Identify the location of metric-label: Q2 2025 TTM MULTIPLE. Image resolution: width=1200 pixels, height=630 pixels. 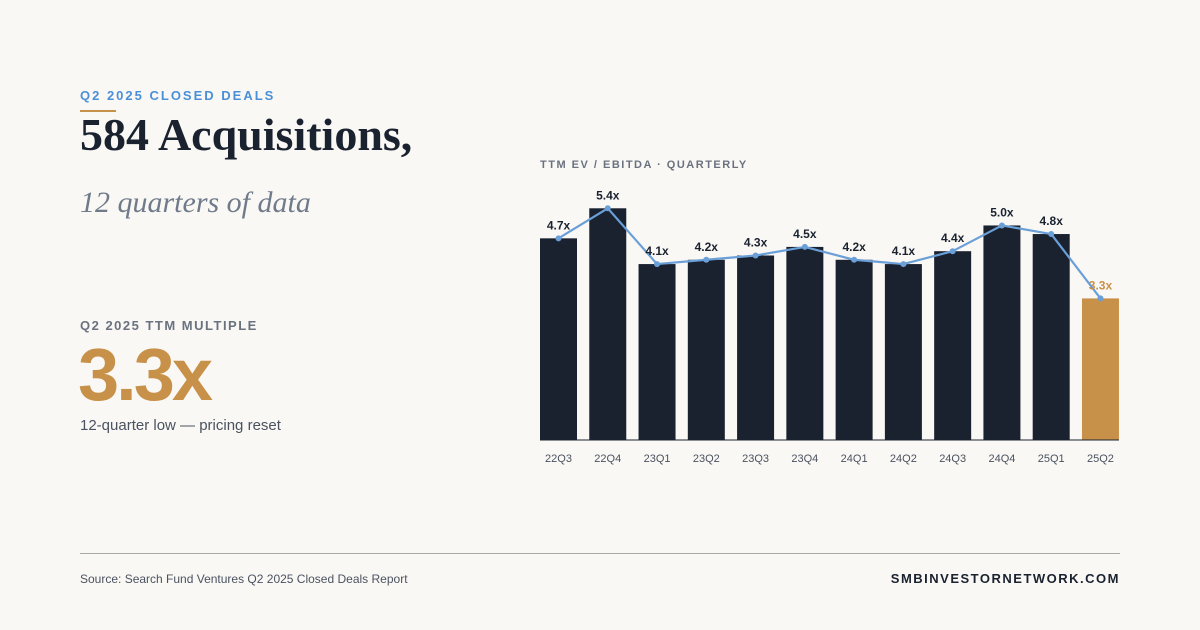
(169, 325).